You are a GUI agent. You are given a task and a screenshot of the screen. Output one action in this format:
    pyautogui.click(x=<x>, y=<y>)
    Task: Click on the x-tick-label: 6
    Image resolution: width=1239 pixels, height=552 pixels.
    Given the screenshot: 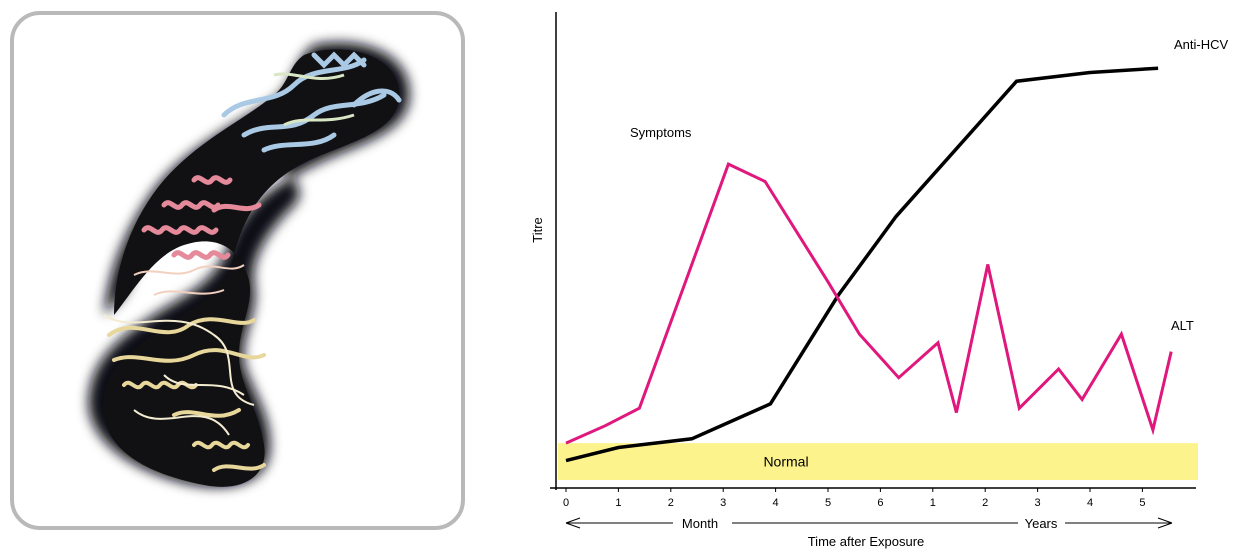 What is the action you would take?
    pyautogui.click(x=880, y=503)
    